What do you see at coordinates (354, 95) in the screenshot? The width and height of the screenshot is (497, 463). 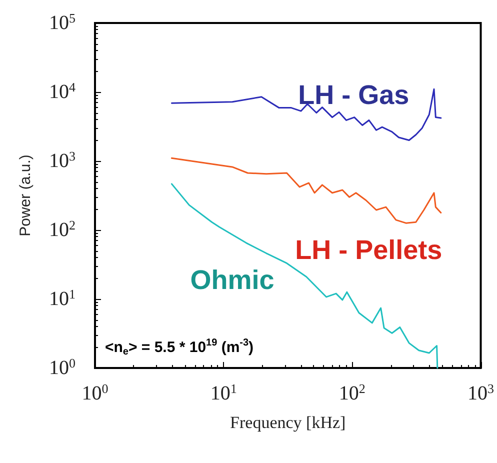 I see `series-label: LH - Gas` at bounding box center [354, 95].